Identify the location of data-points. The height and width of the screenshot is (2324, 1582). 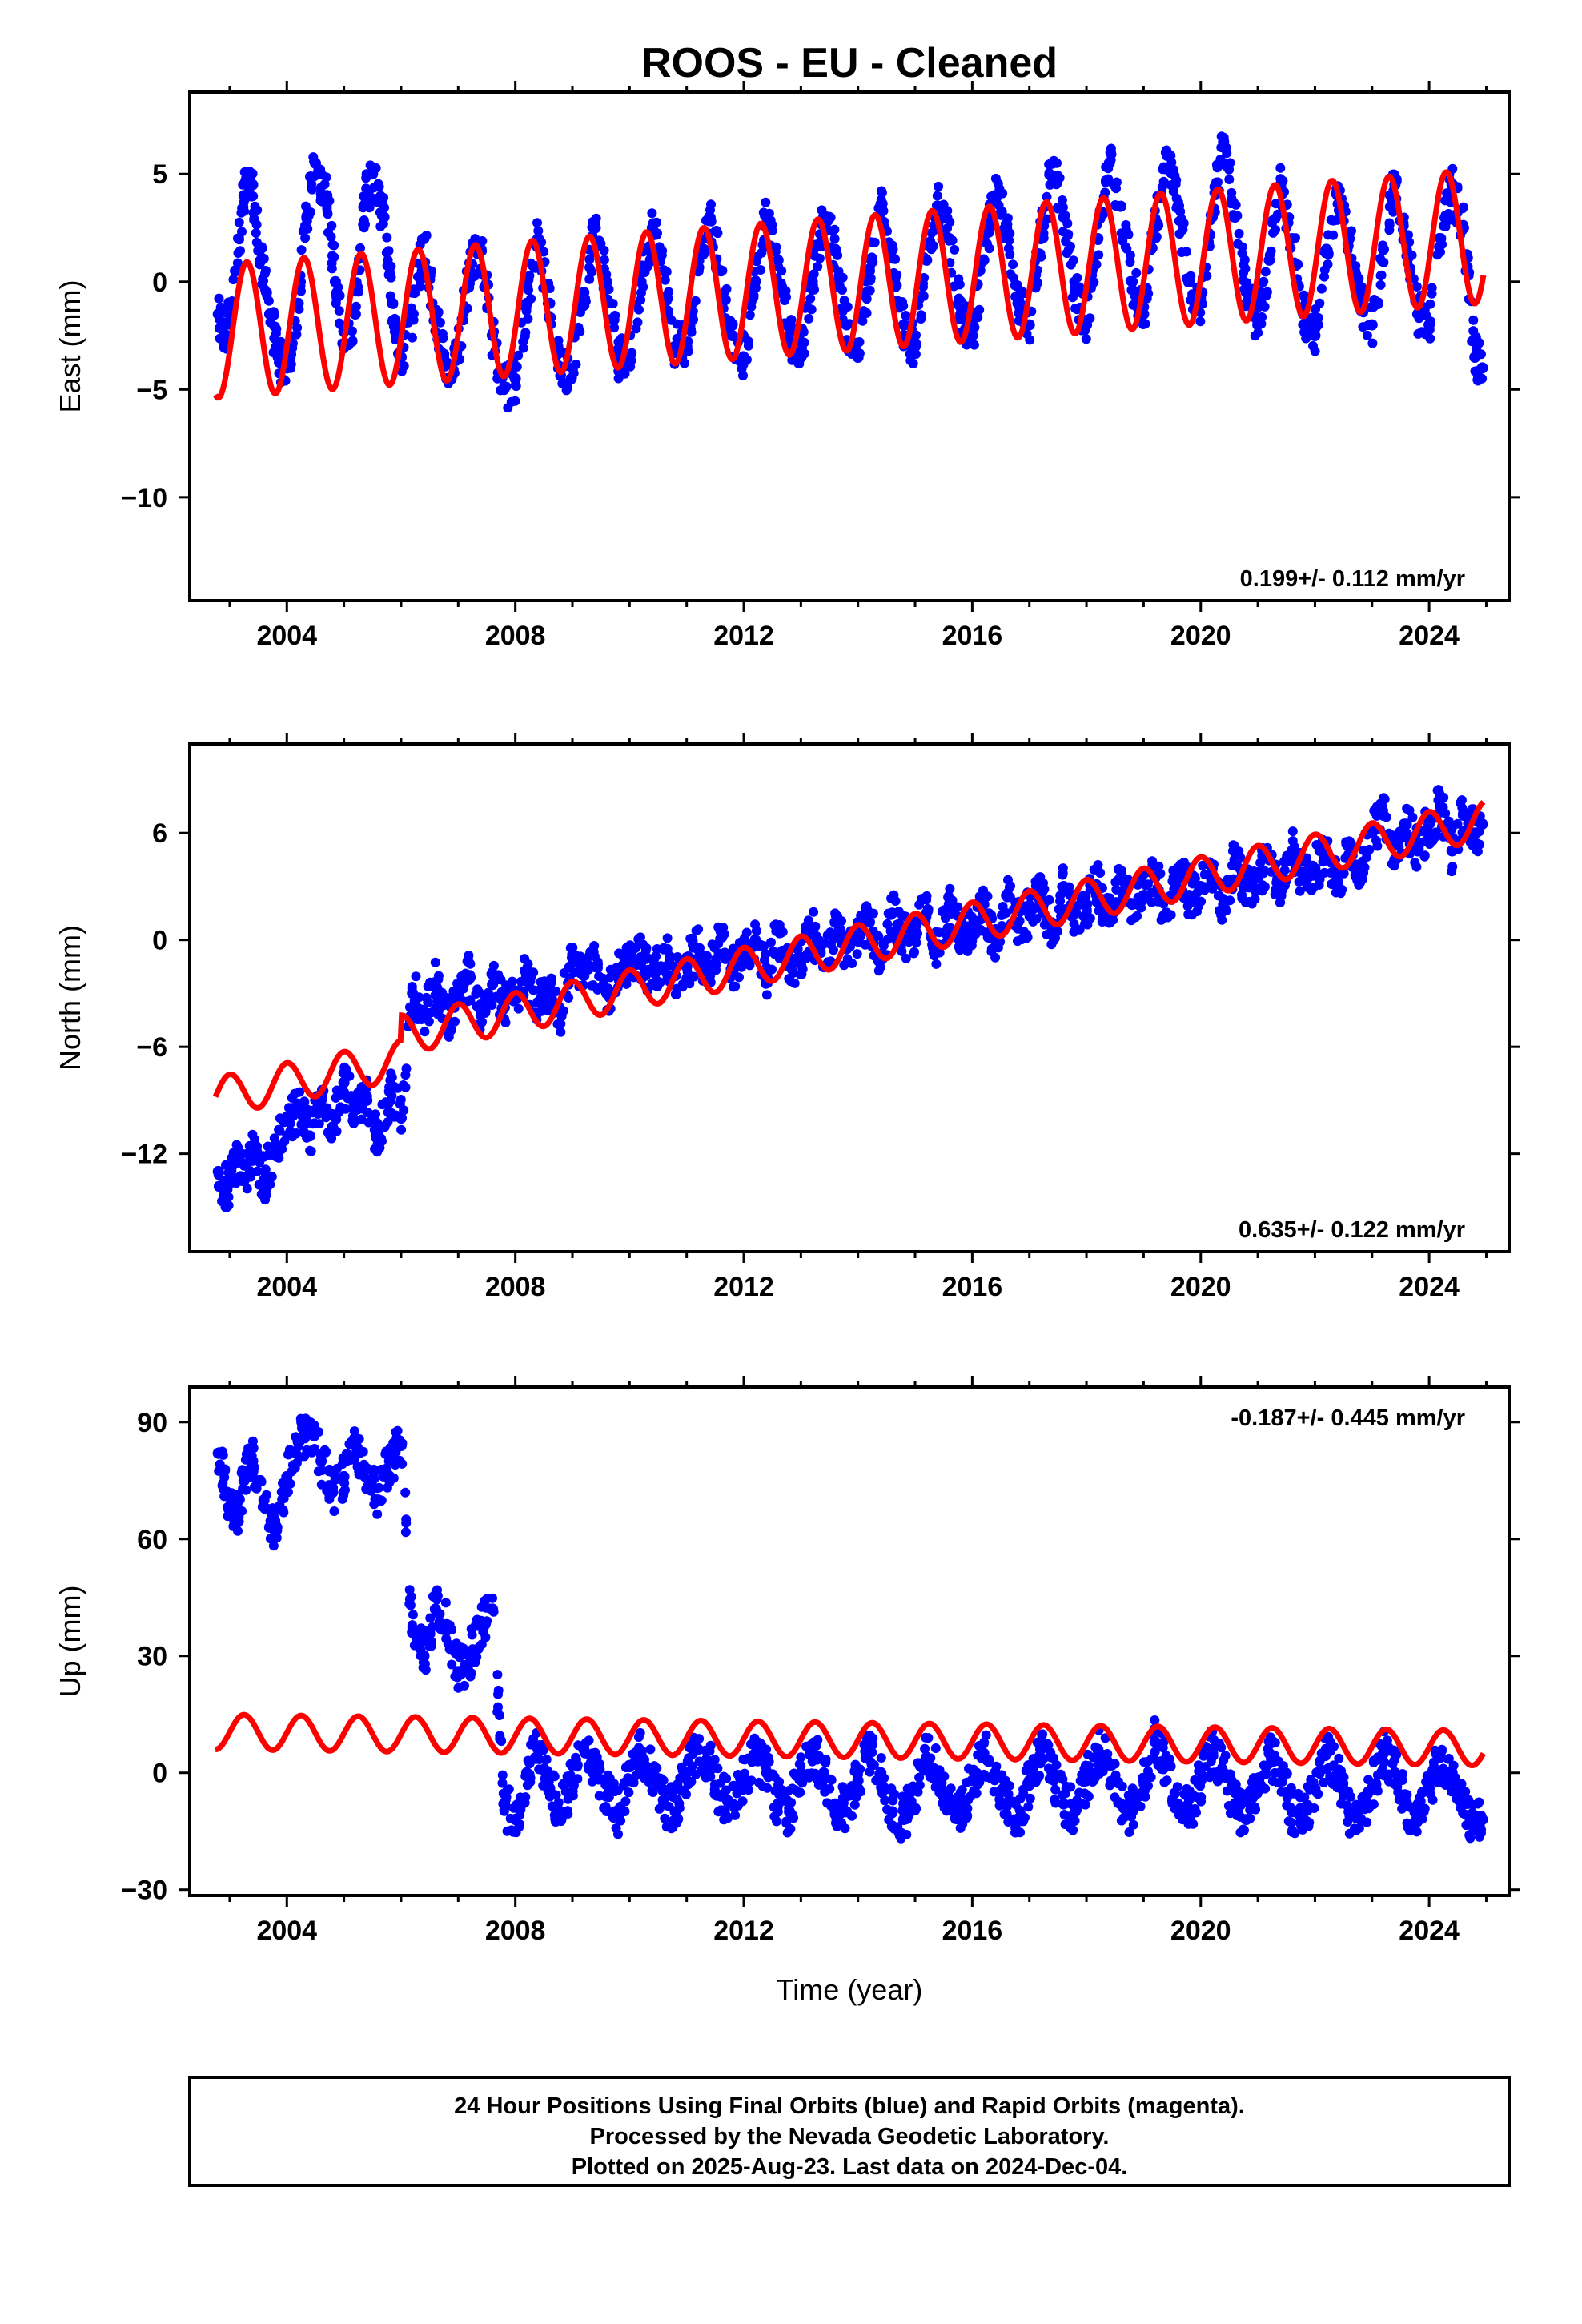
(850, 1628).